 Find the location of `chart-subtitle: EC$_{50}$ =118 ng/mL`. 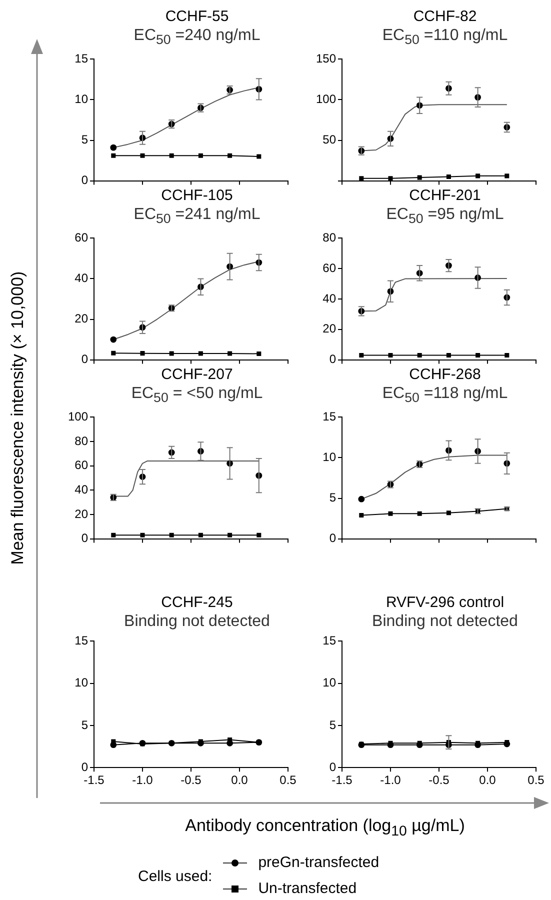

chart-subtitle: EC$_{50}$ =118 ng/mL is located at coordinates (445, 396).